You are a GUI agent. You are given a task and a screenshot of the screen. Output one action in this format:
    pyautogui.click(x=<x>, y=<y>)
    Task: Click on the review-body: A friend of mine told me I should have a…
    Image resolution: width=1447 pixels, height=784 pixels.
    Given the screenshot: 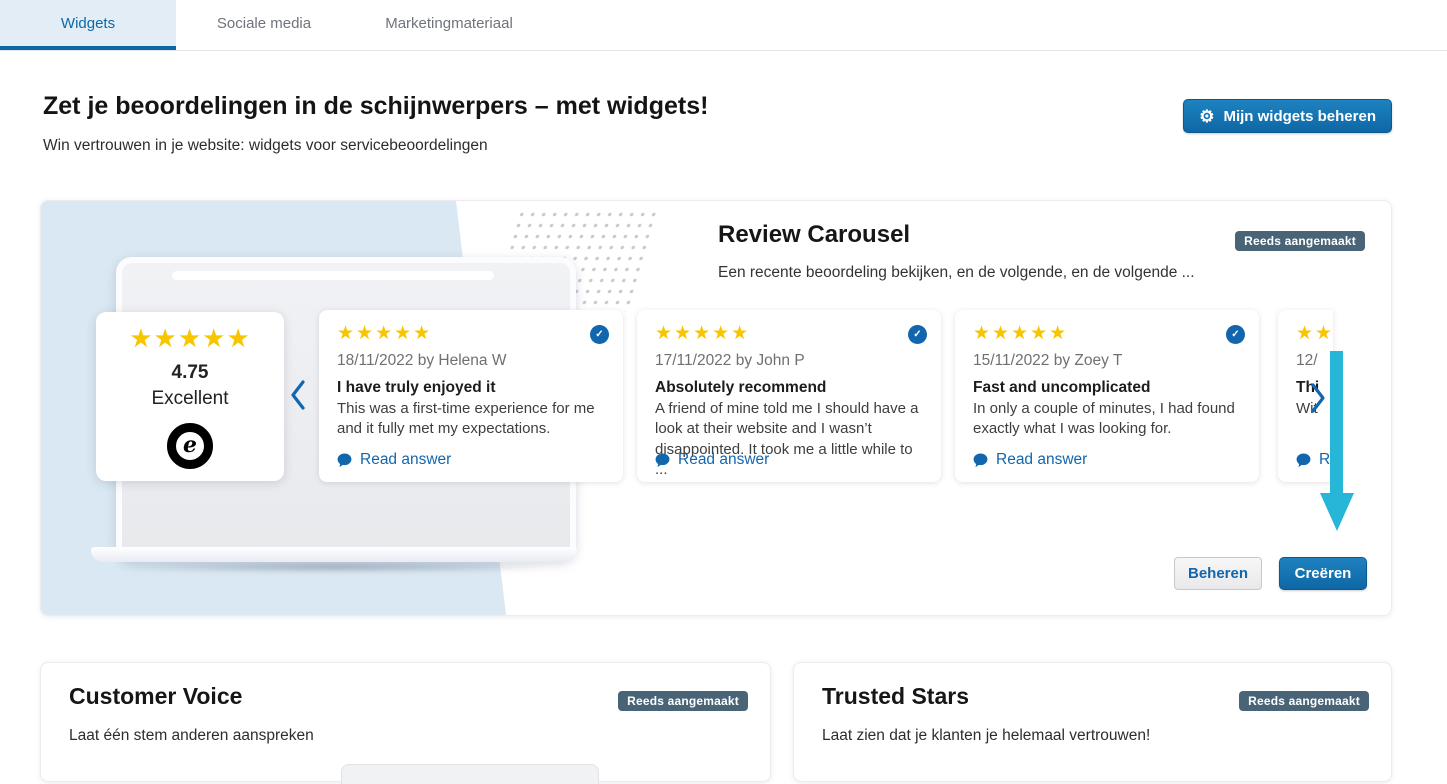 What is the action you would take?
    pyautogui.click(x=787, y=439)
    